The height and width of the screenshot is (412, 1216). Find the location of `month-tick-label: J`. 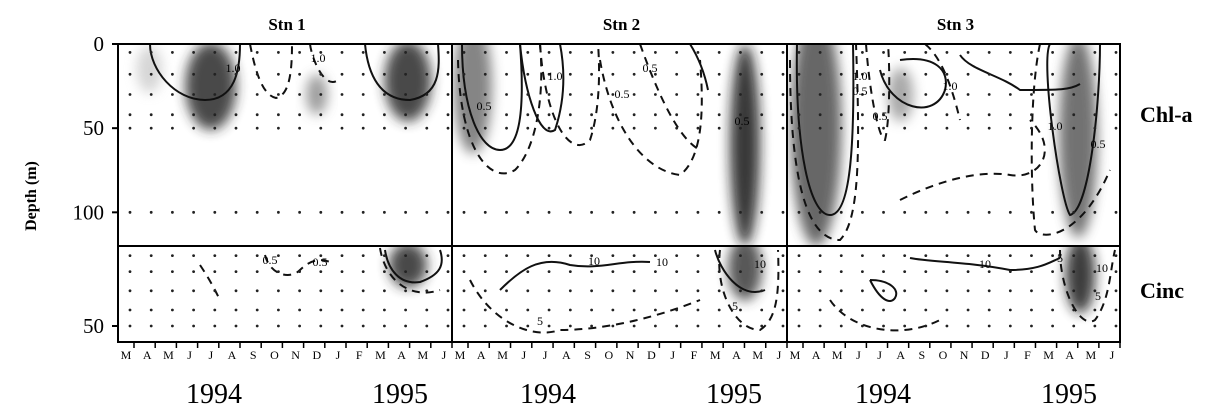

month-tick-label: J is located at coordinates (210, 355).